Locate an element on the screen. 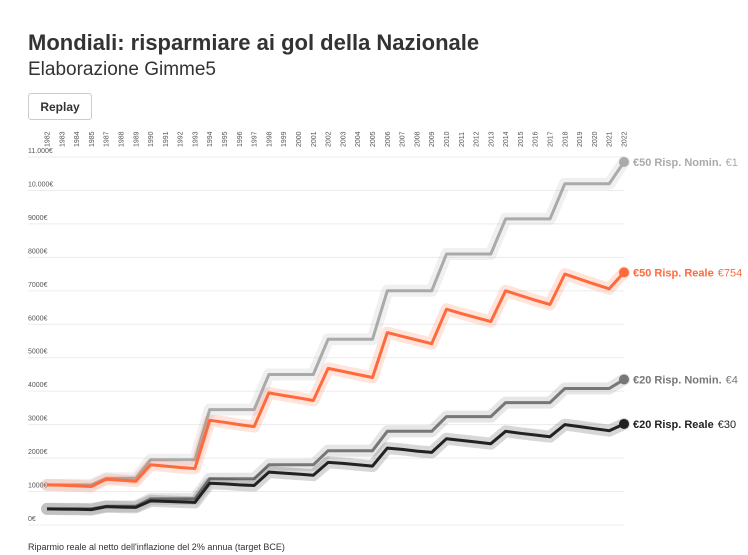  y-tick-label: 11.000€ is located at coordinates (40, 151).